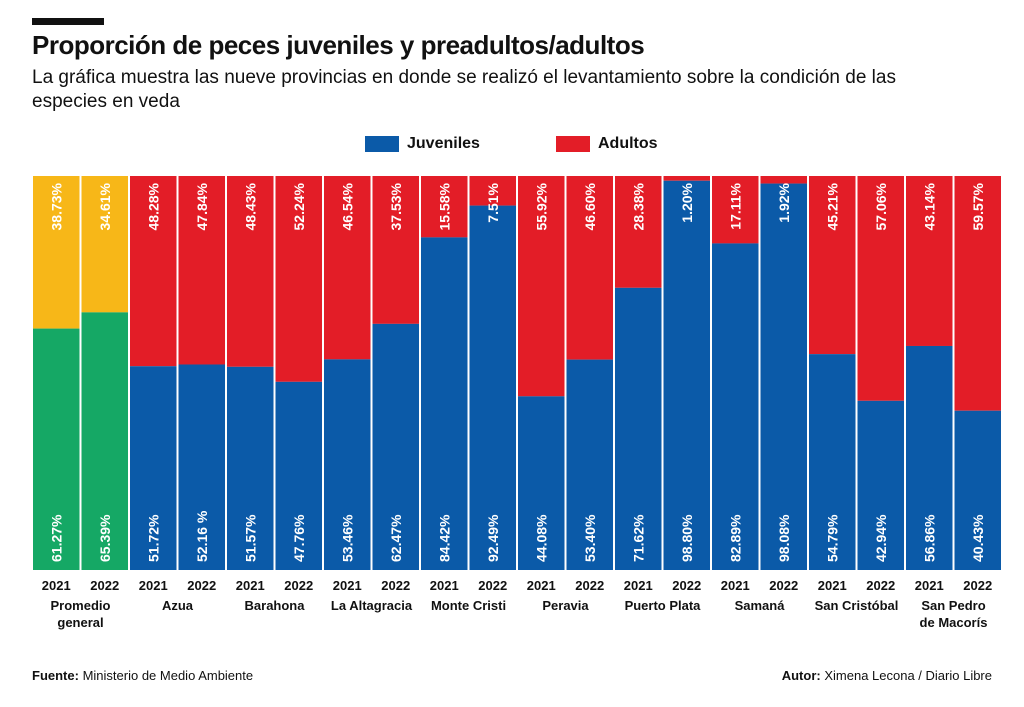  I want to click on data-label-adultos: 57.06%, so click(881, 206).